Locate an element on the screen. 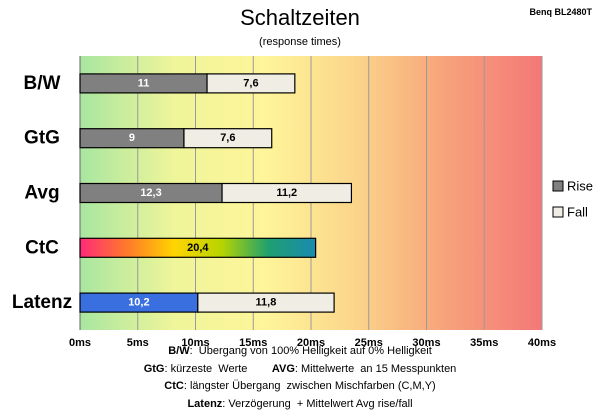  bar-rise is located at coordinates (198, 247).